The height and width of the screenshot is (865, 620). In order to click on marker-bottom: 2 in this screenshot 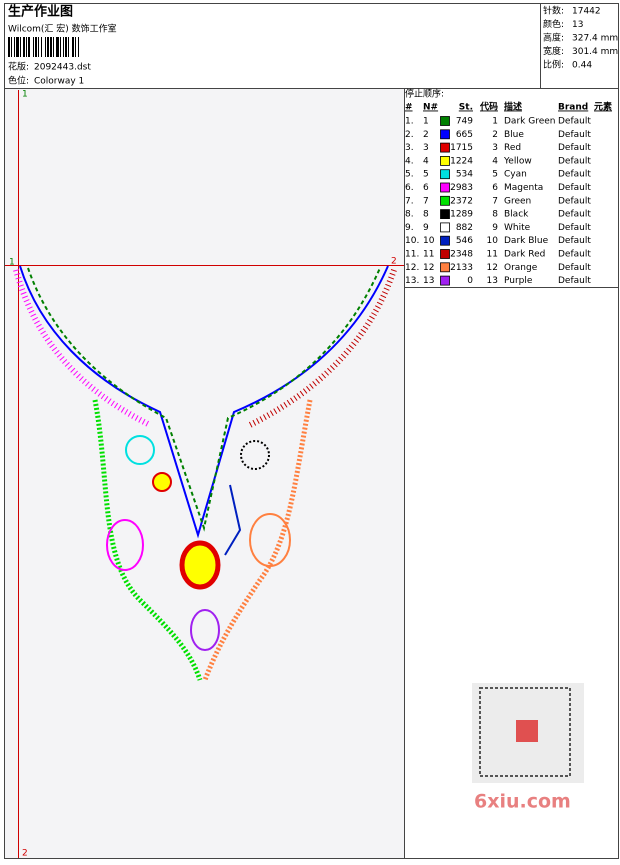, I will do `click(25, 854)`.